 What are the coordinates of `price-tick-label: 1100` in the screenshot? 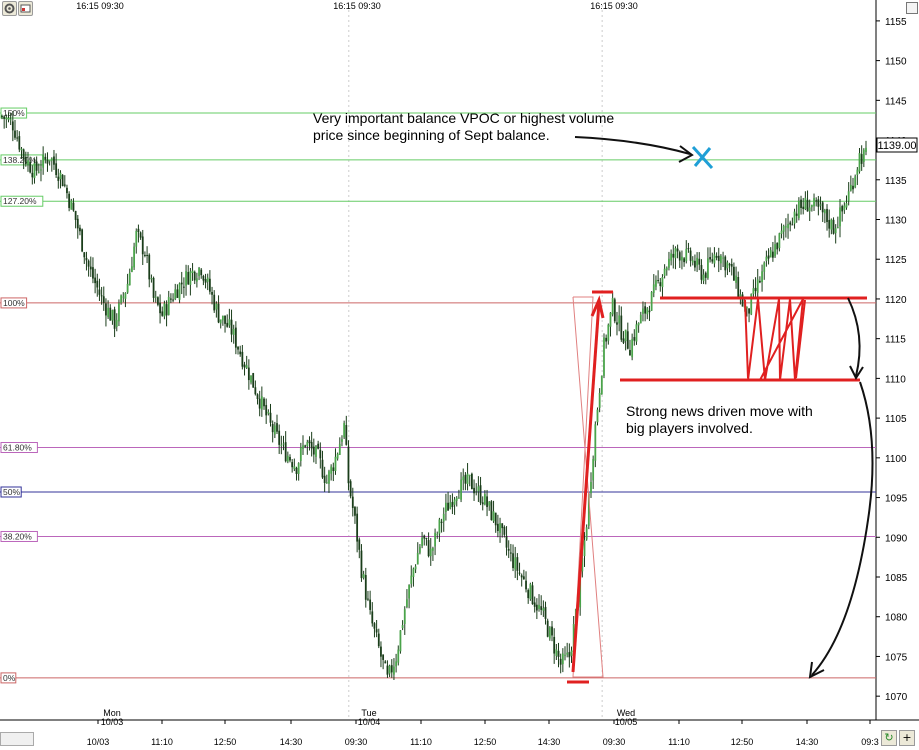 It's located at (896, 459).